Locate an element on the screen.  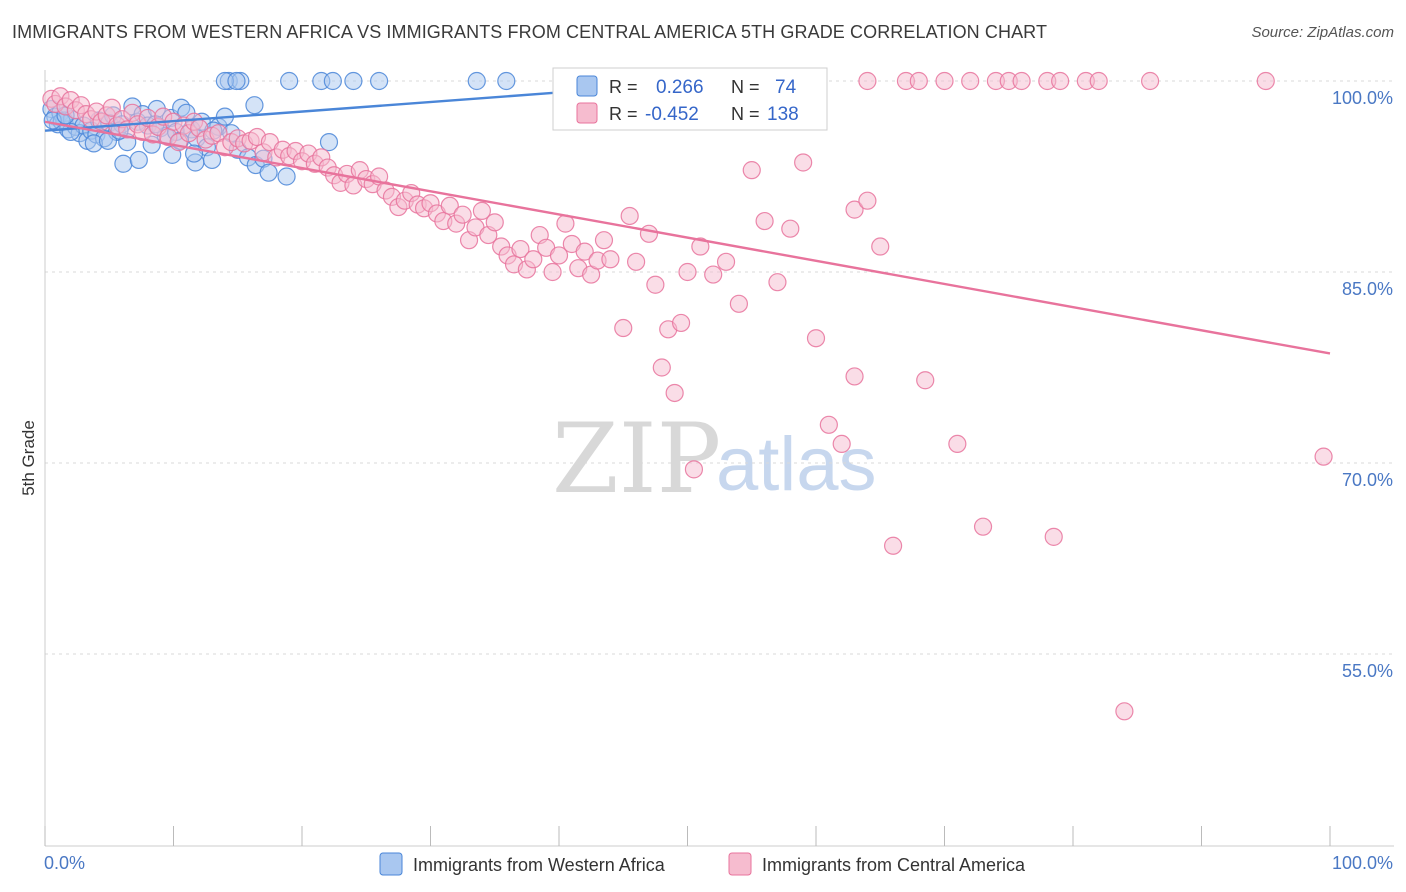
stats-swatch-central-america is located at coordinates (587, 113).